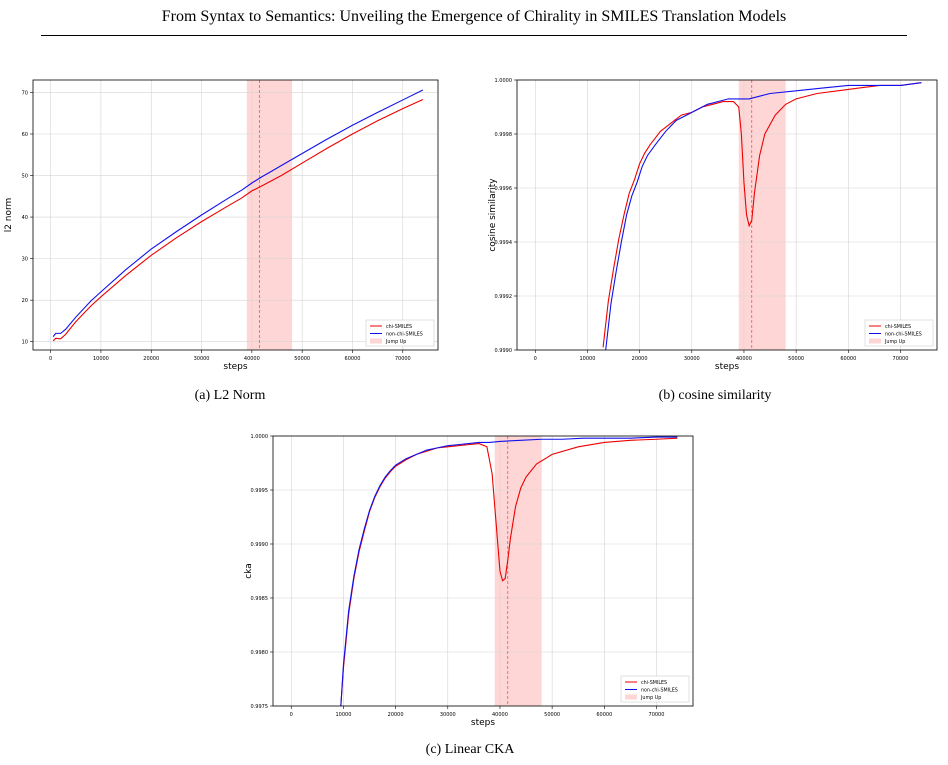 This screenshot has height=765, width=948. I want to click on caption-l2-norm: (a) L2 Norm, so click(230, 395).